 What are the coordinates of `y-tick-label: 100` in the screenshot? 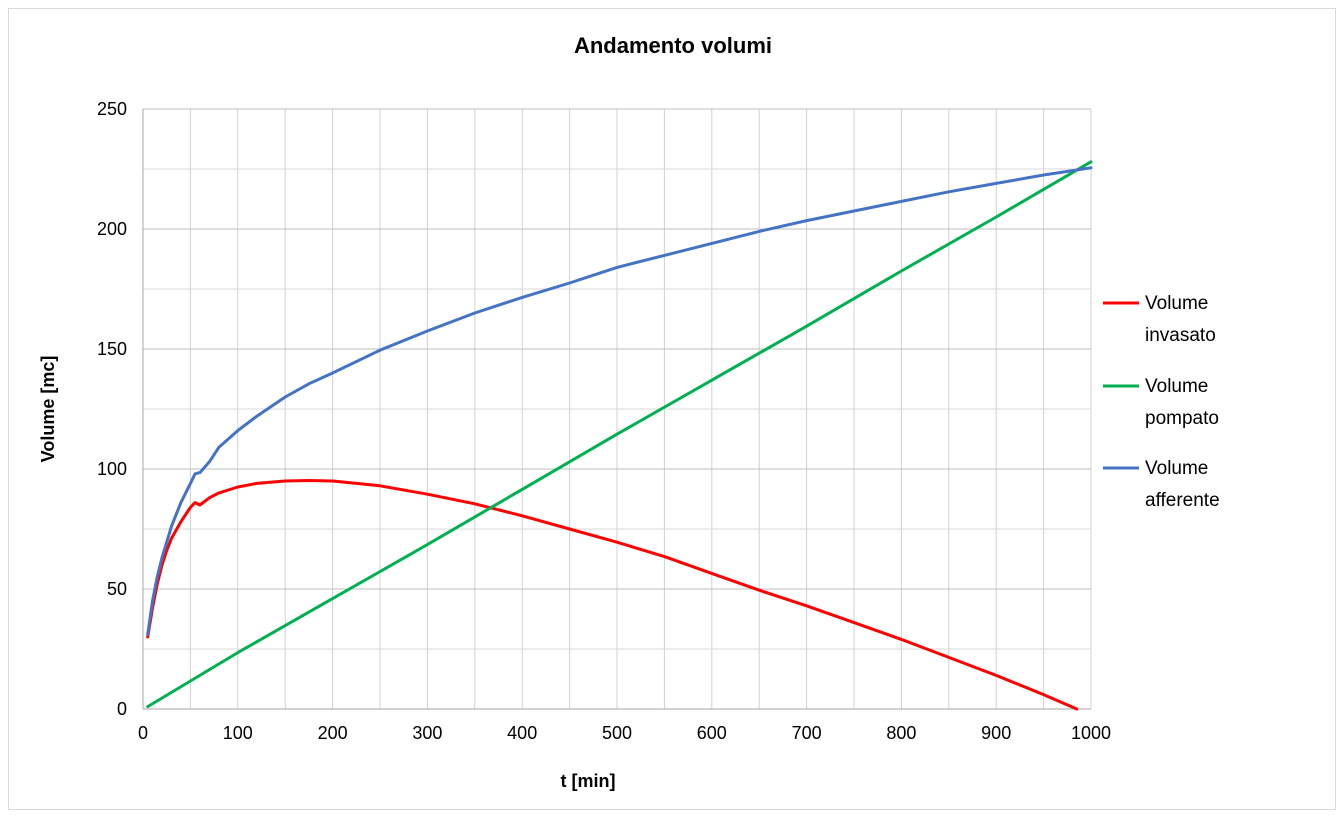 It's located at (112, 469).